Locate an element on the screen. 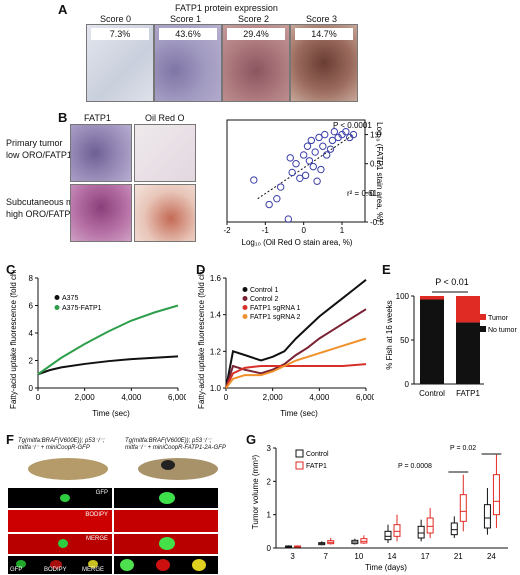 The height and width of the screenshot is (575, 520). panel-label-e: E is located at coordinates (386, 269).